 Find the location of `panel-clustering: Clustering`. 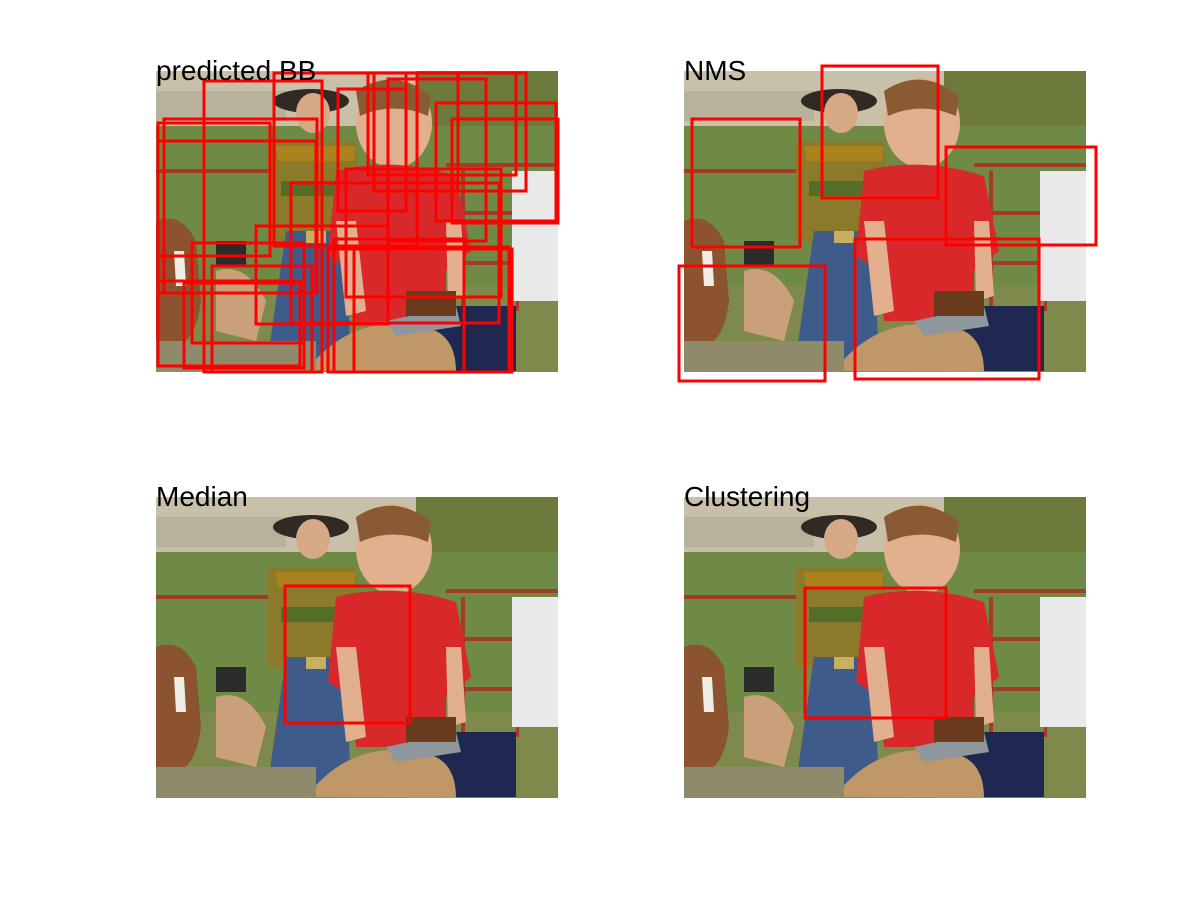

panel-clustering: Clustering is located at coordinates (885, 640).